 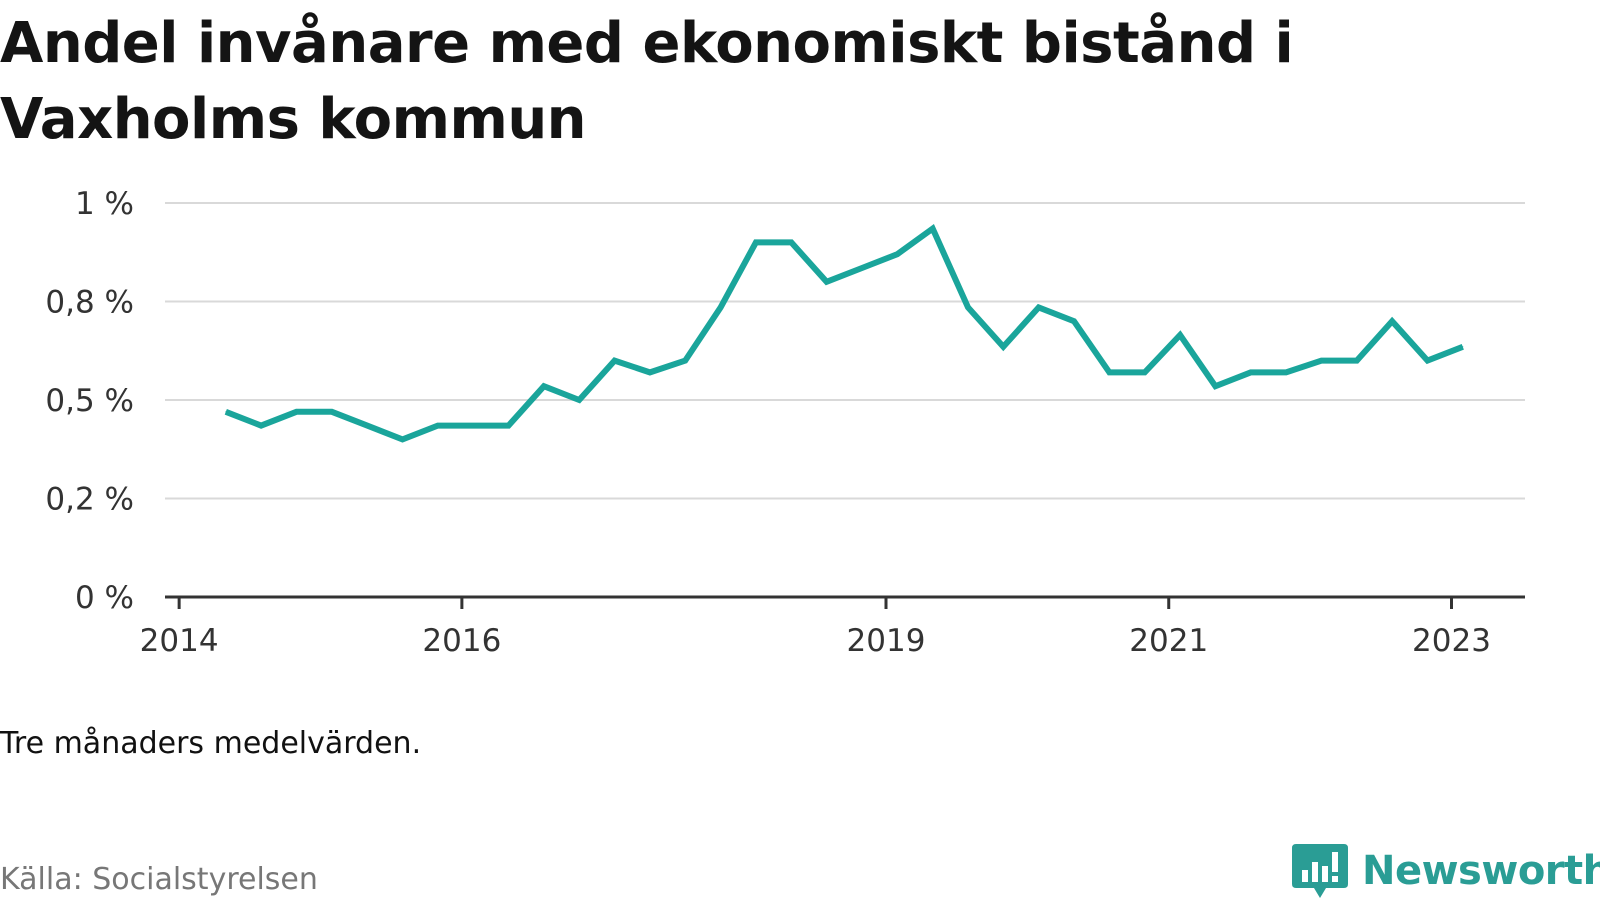 What do you see at coordinates (211, 743) in the screenshot?
I see `chart-note: Tre månaders medelvärden.` at bounding box center [211, 743].